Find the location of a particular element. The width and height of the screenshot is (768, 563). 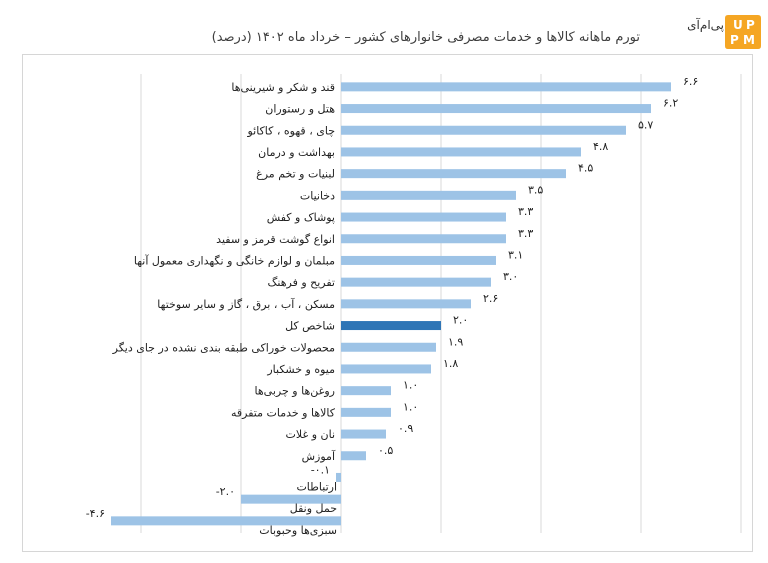

category-label: قند و شکر و شیرینی‌ها is located at coordinates (283, 87).